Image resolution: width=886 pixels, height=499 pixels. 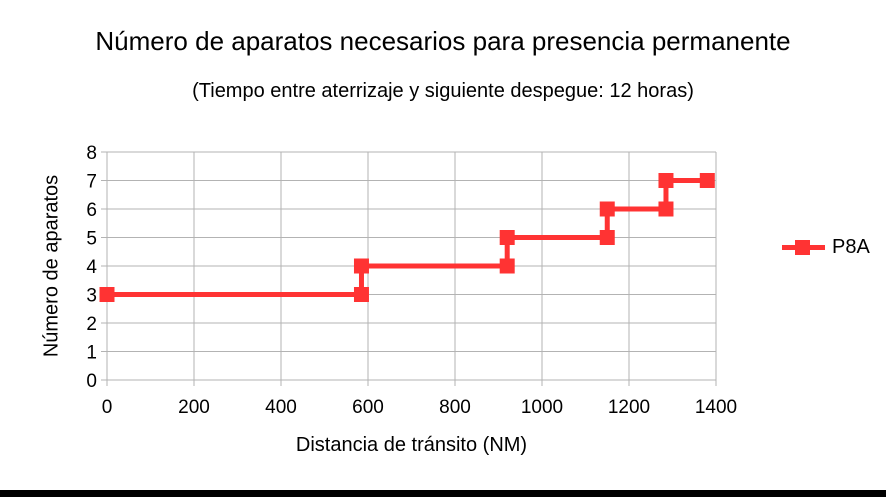 I want to click on x-tick-label: 200, so click(x=194, y=407).